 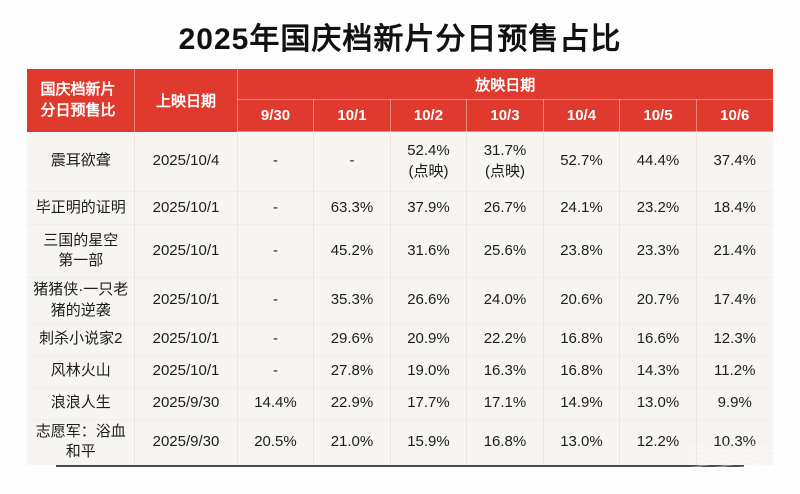 What do you see at coordinates (351, 300) in the screenshot?
I see `presale-value-cell: 35.3%` at bounding box center [351, 300].